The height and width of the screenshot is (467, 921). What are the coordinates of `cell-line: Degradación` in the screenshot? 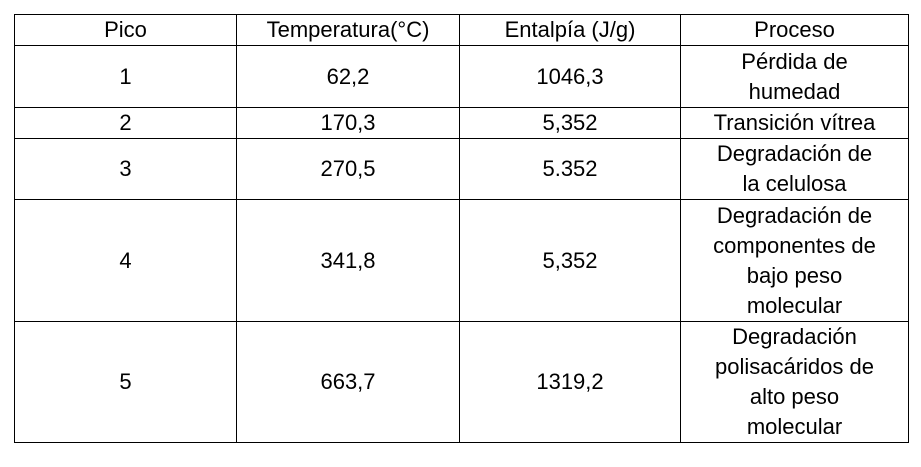 It's located at (794, 336).